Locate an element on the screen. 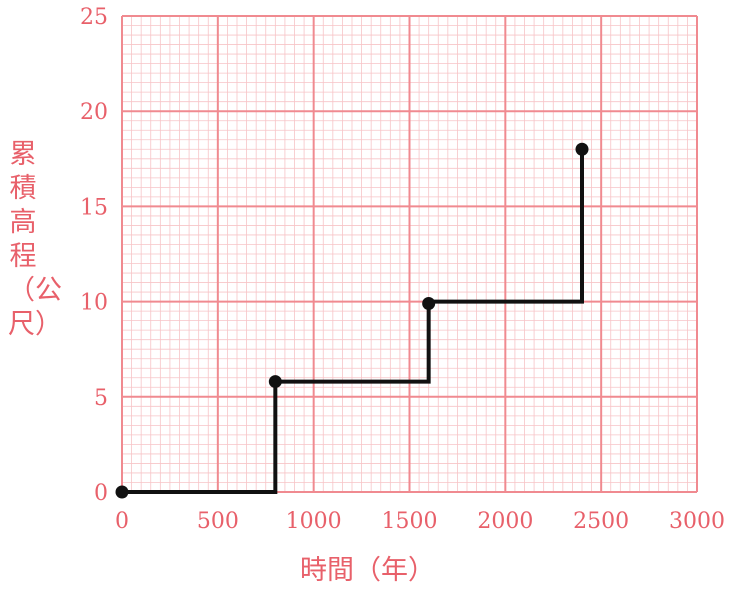  y-tick-labels: 0 5 10 15 20 25 is located at coordinates (94, 255).